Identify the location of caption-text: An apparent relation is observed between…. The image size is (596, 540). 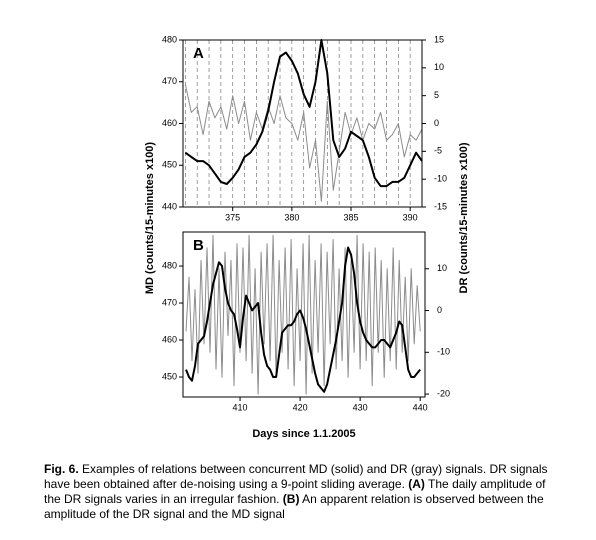
(294, 506).